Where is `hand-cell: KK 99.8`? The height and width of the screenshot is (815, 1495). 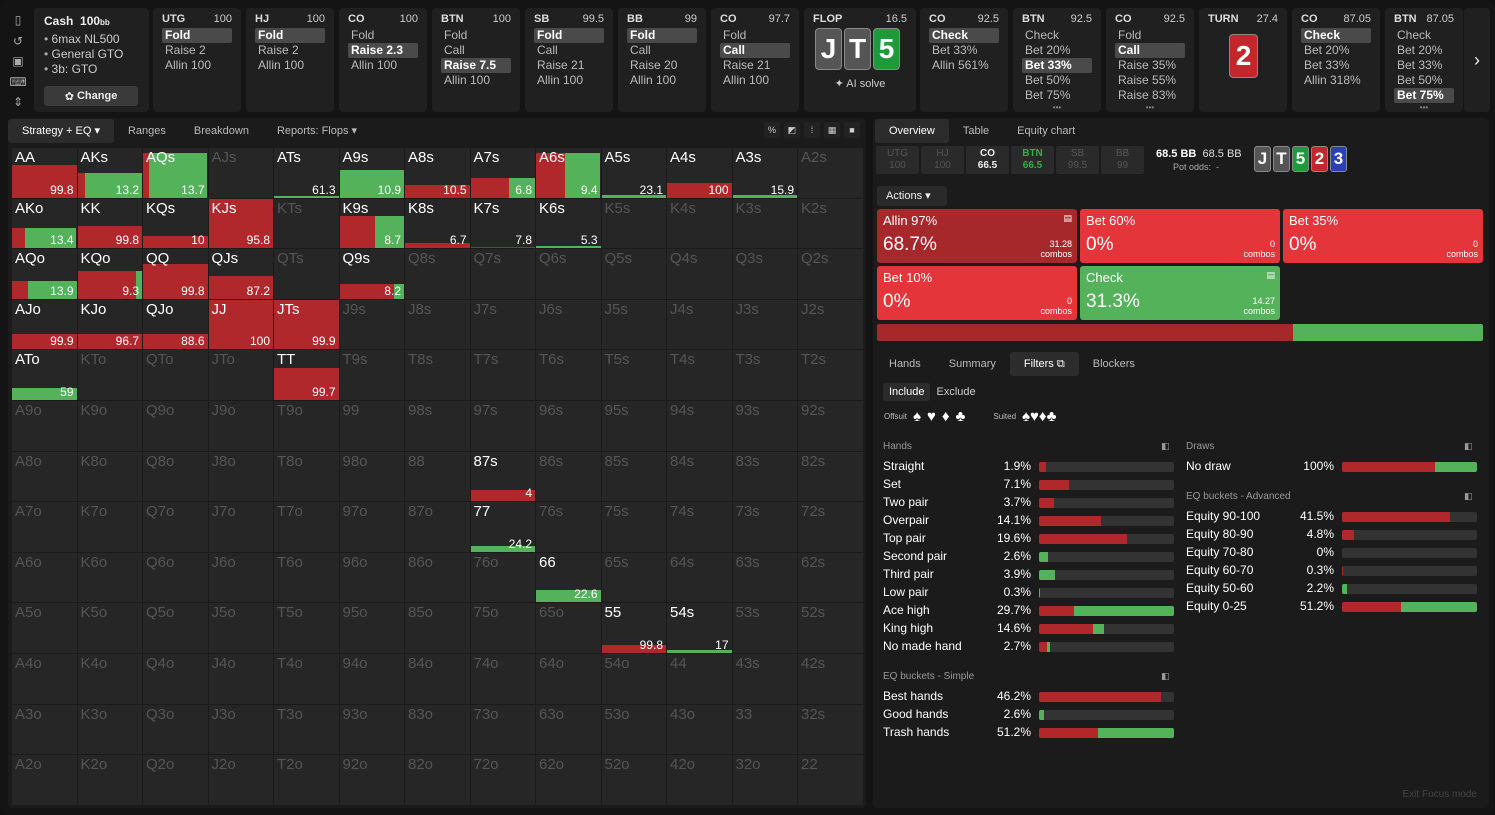
hand-cell: KK 99.8 is located at coordinates (109, 223).